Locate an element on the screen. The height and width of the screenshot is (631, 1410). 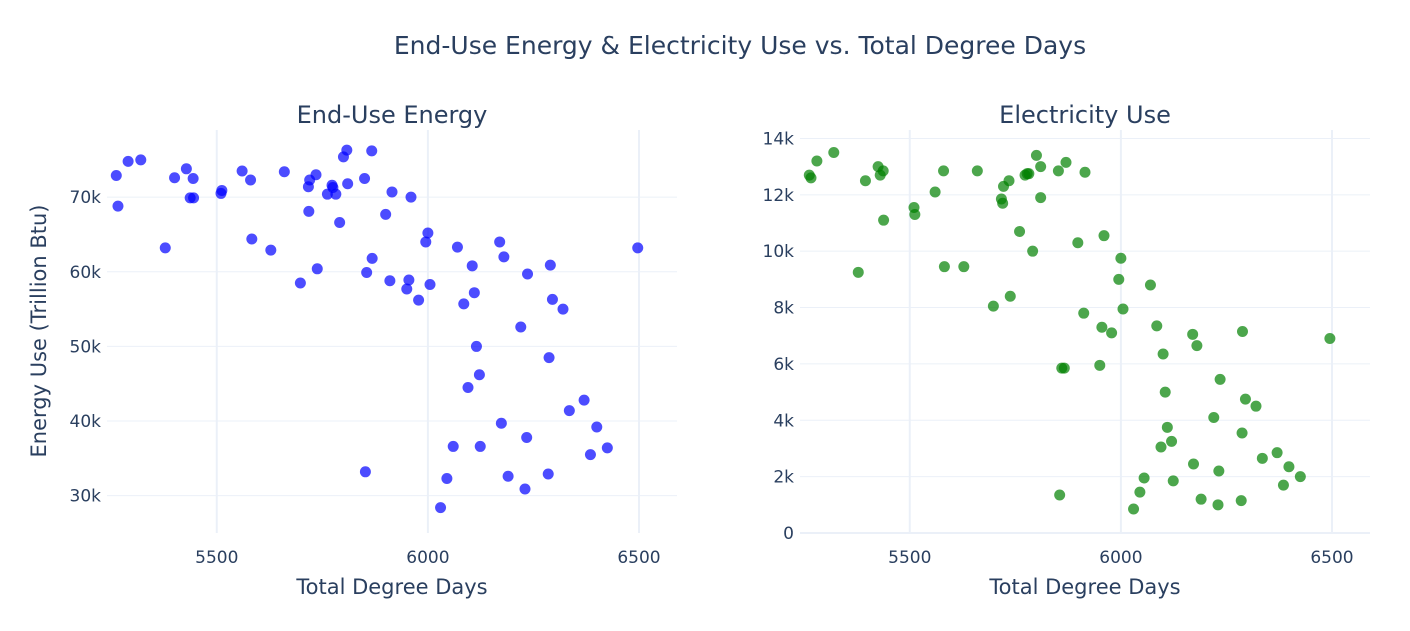
x-tick-label: 6000 is located at coordinates (427, 558).